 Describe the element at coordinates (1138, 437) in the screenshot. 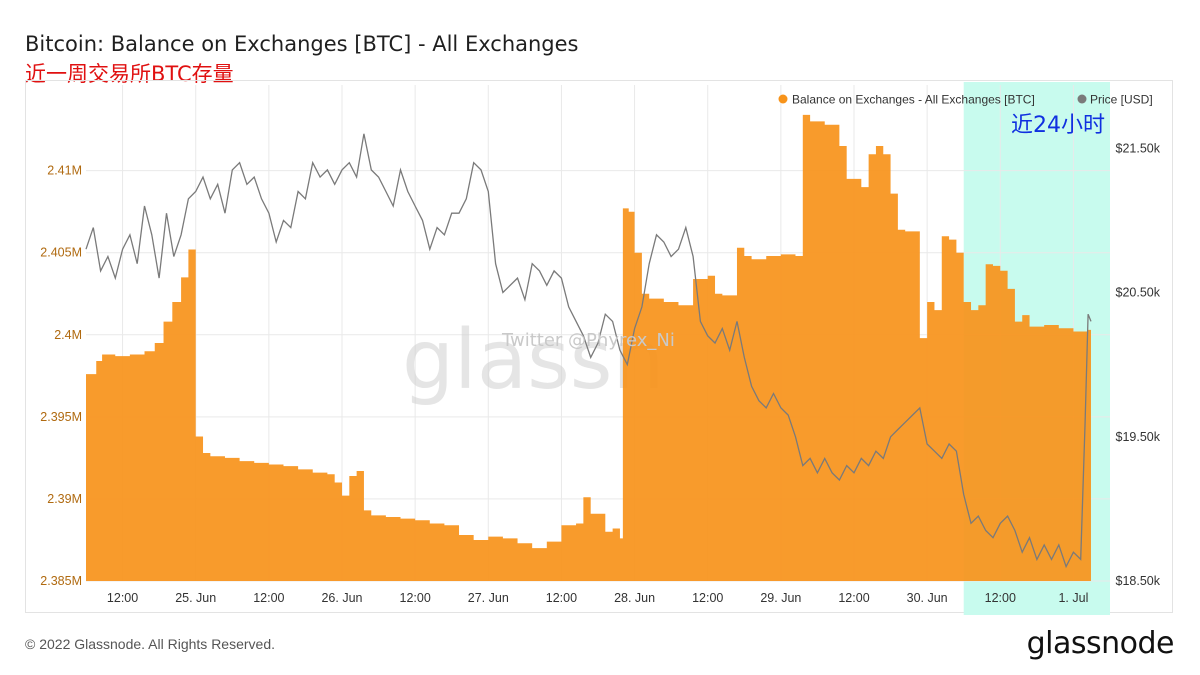

I see `right-tick-label: $19.50k` at that location.